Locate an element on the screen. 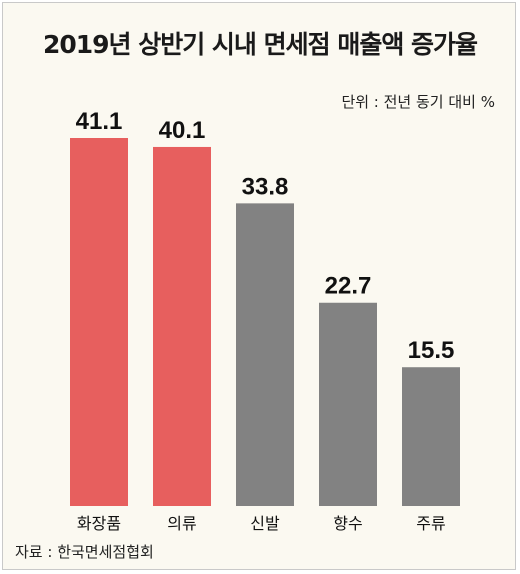  value-label-1: 41.1 is located at coordinates (99, 121).